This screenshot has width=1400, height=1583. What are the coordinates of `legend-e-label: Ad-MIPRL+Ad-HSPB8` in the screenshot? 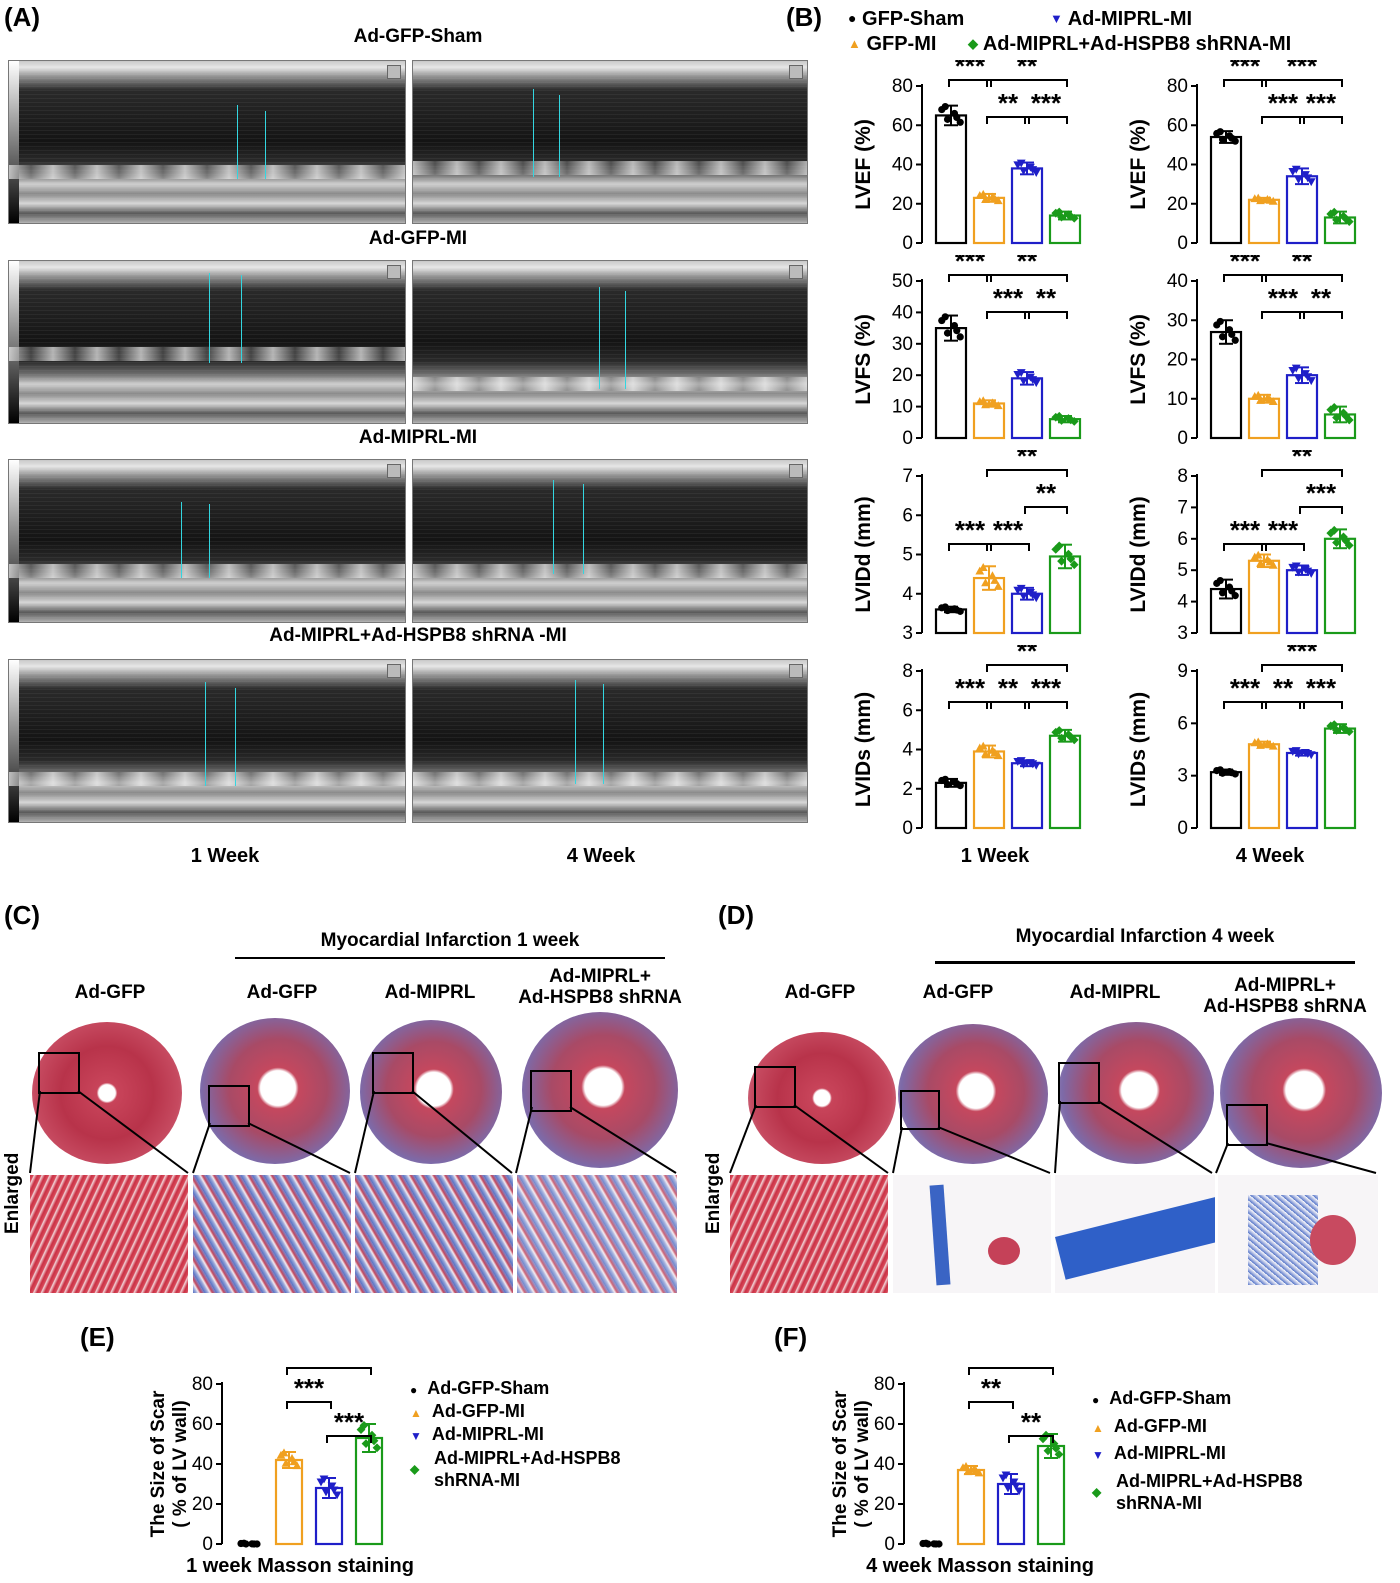 It's located at (527, 1458).